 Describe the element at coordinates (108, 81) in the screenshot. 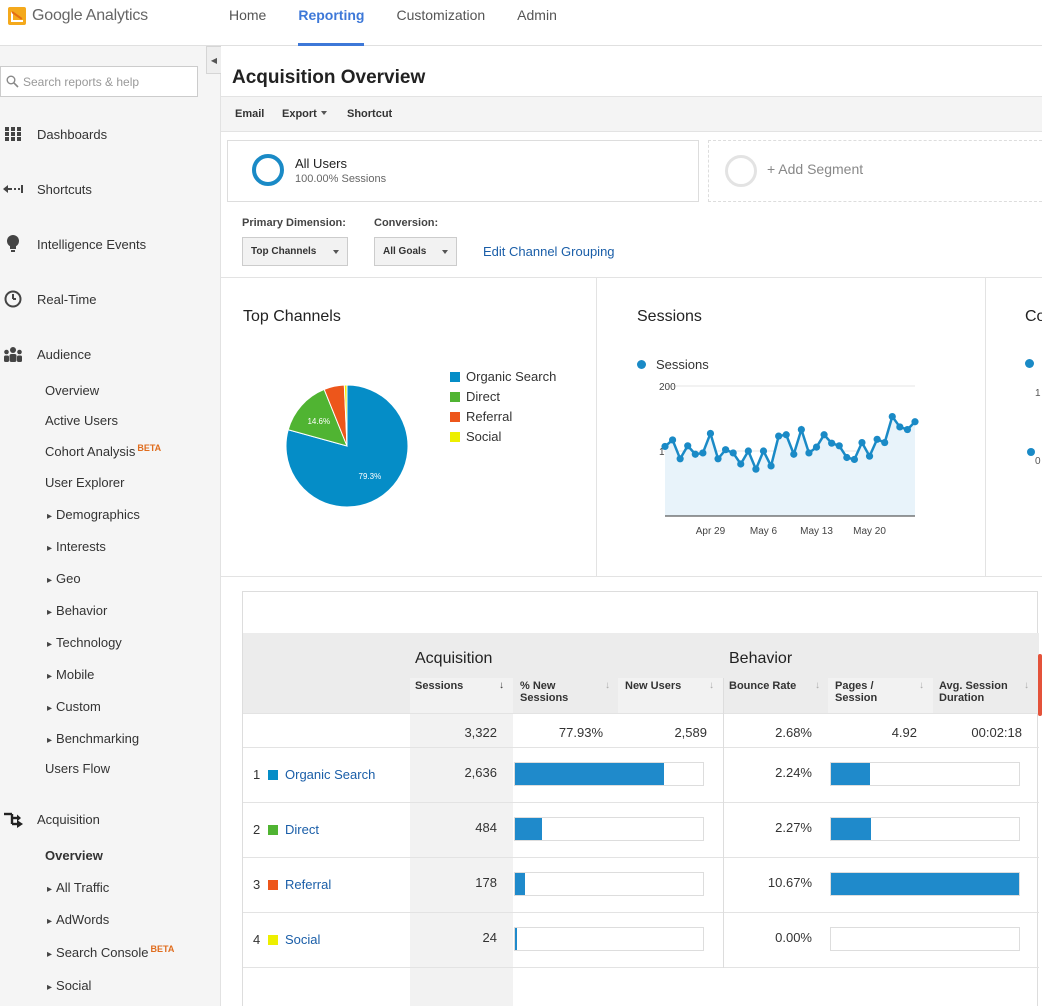

I see `search-input` at that location.